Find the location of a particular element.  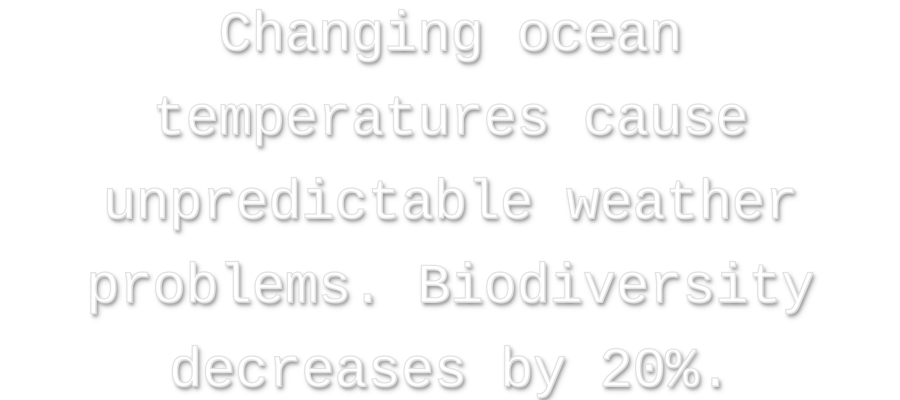

caption-line-1: Changing ocean is located at coordinates (450, 34).